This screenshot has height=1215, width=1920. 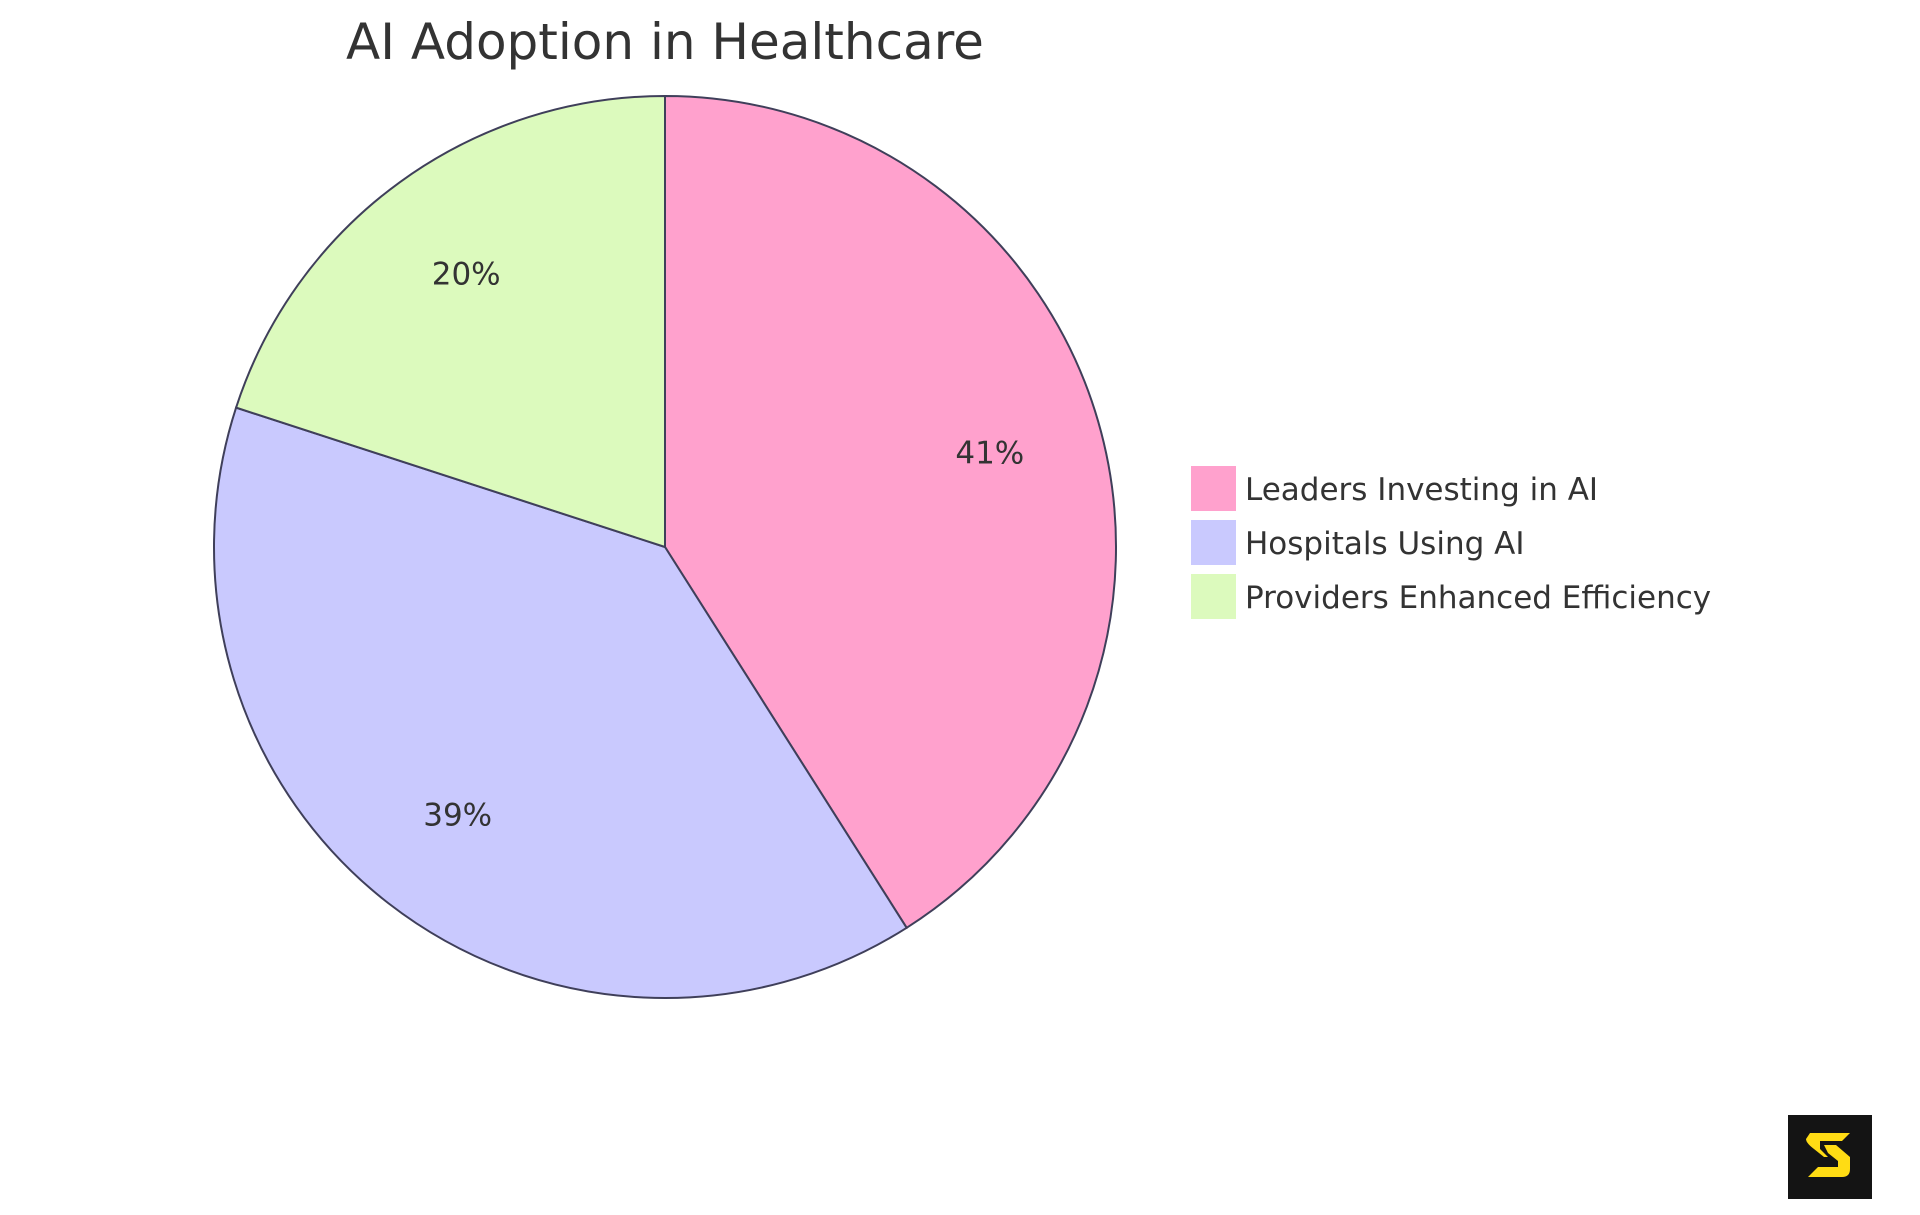 What do you see at coordinates (1830, 1157) in the screenshot?
I see `s-logo-icon` at bounding box center [1830, 1157].